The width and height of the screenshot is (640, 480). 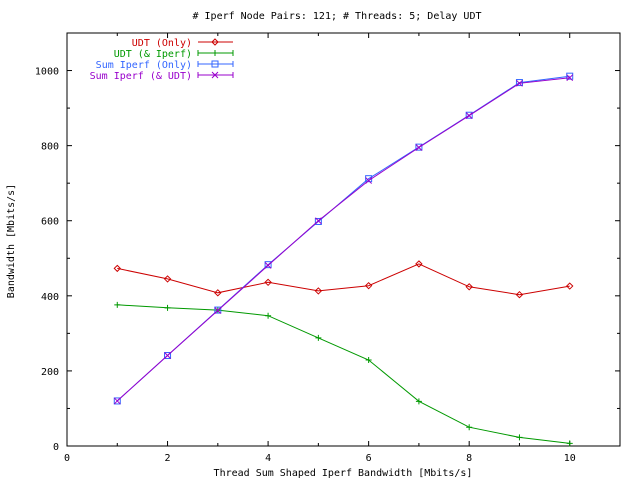 What do you see at coordinates (153, 54) in the screenshot?
I see `legend-label: UDT (& Iperf)` at bounding box center [153, 54].